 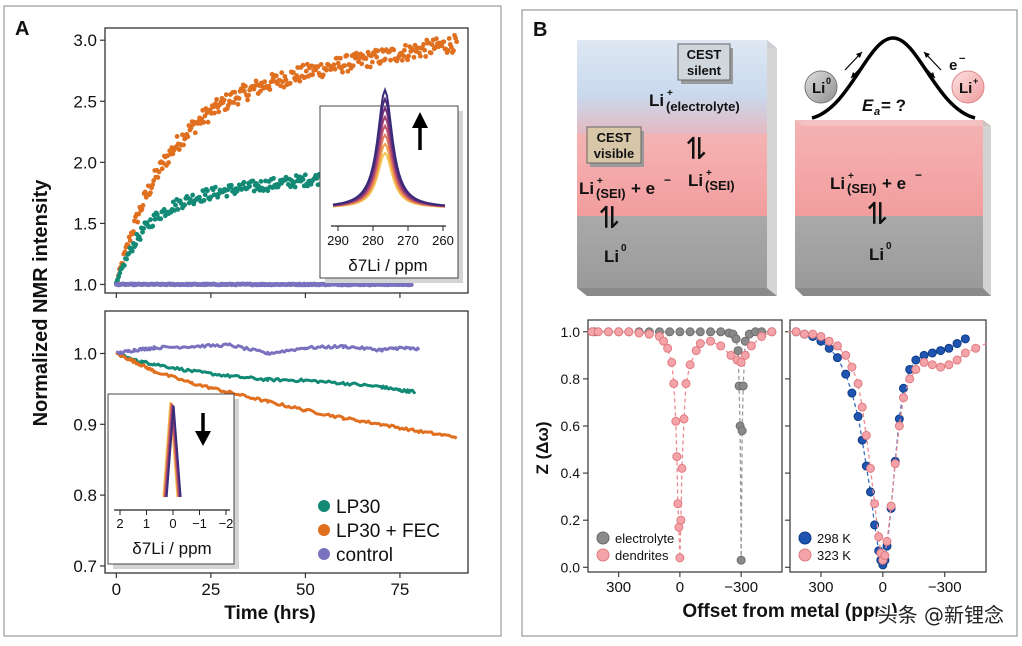 I want to click on schematic-left, so click(x=677, y=168).